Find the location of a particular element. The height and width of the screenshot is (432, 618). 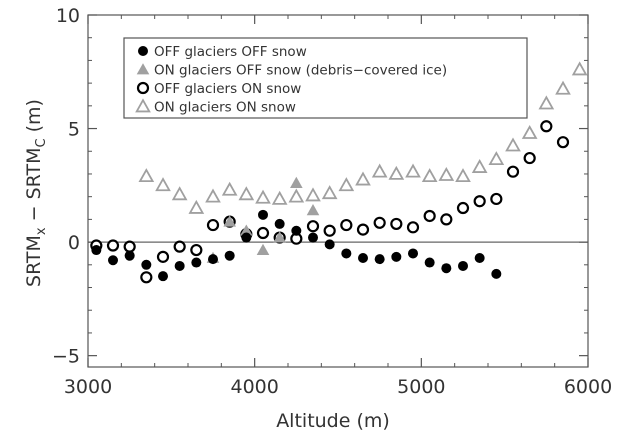

y-tick-label: 0 is located at coordinates (74, 243).